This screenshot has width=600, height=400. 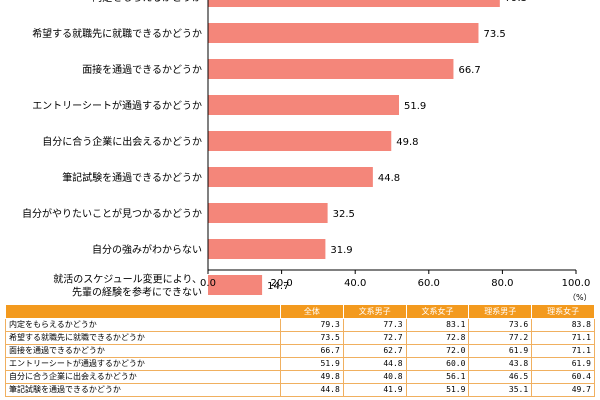 I want to click on table-header-cell: 全体, so click(x=312, y=311).